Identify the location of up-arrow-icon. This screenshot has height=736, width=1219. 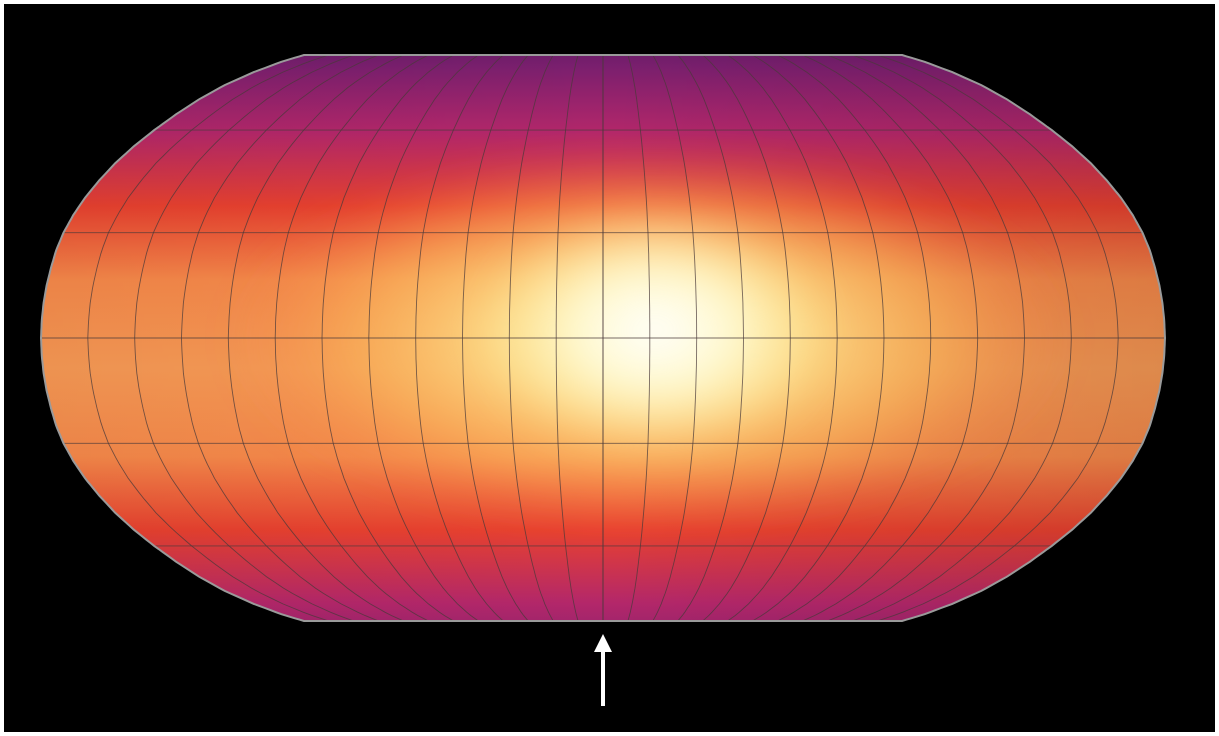
(603, 670).